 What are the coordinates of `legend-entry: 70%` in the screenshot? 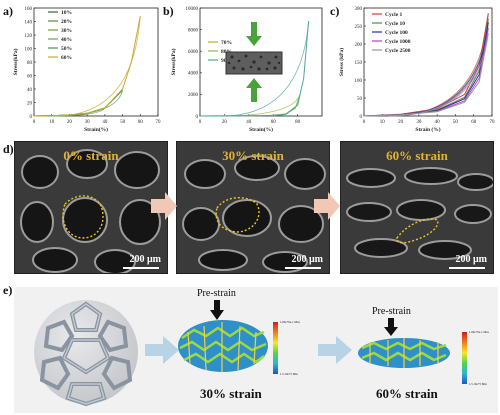 It's located at (226, 43).